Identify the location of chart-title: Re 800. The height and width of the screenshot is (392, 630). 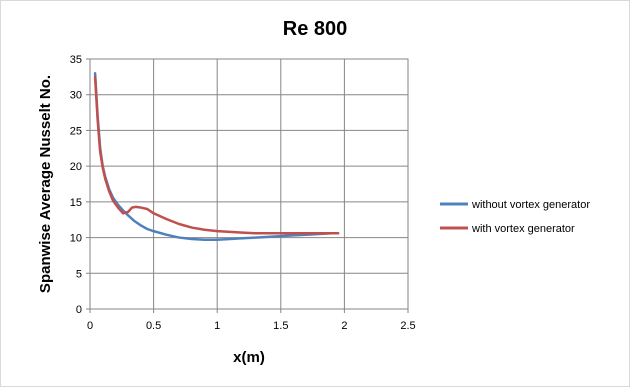
(315, 29).